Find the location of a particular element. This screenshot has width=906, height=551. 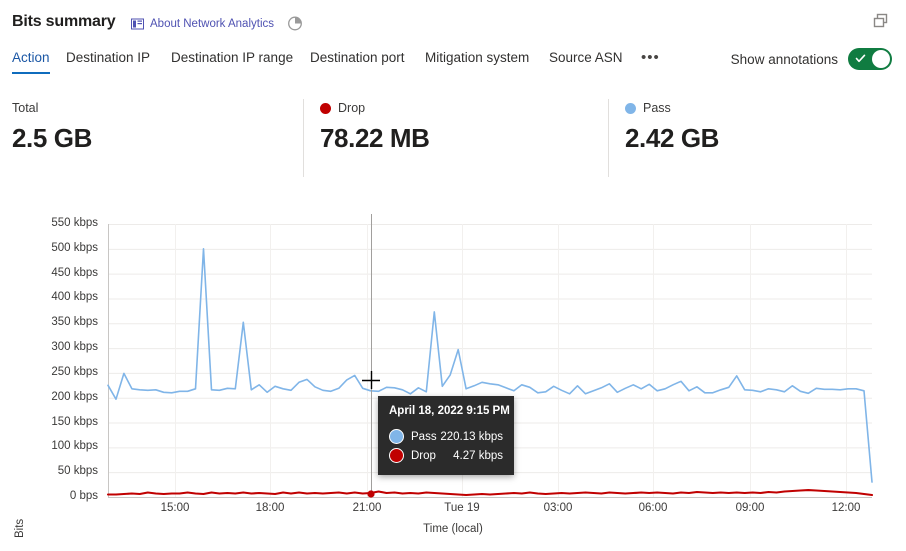

tooltip-row-drop: Drop 4.27 kbps is located at coordinates (446, 455).